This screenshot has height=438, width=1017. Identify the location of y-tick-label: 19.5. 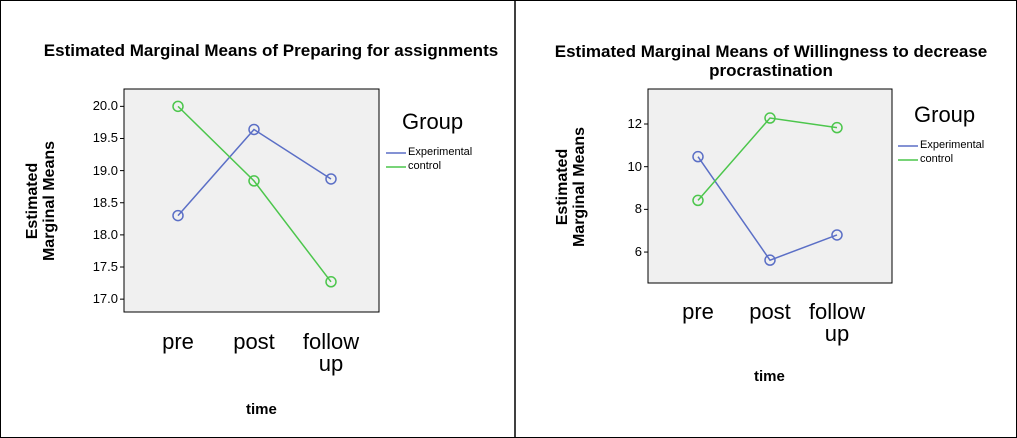
(105, 138).